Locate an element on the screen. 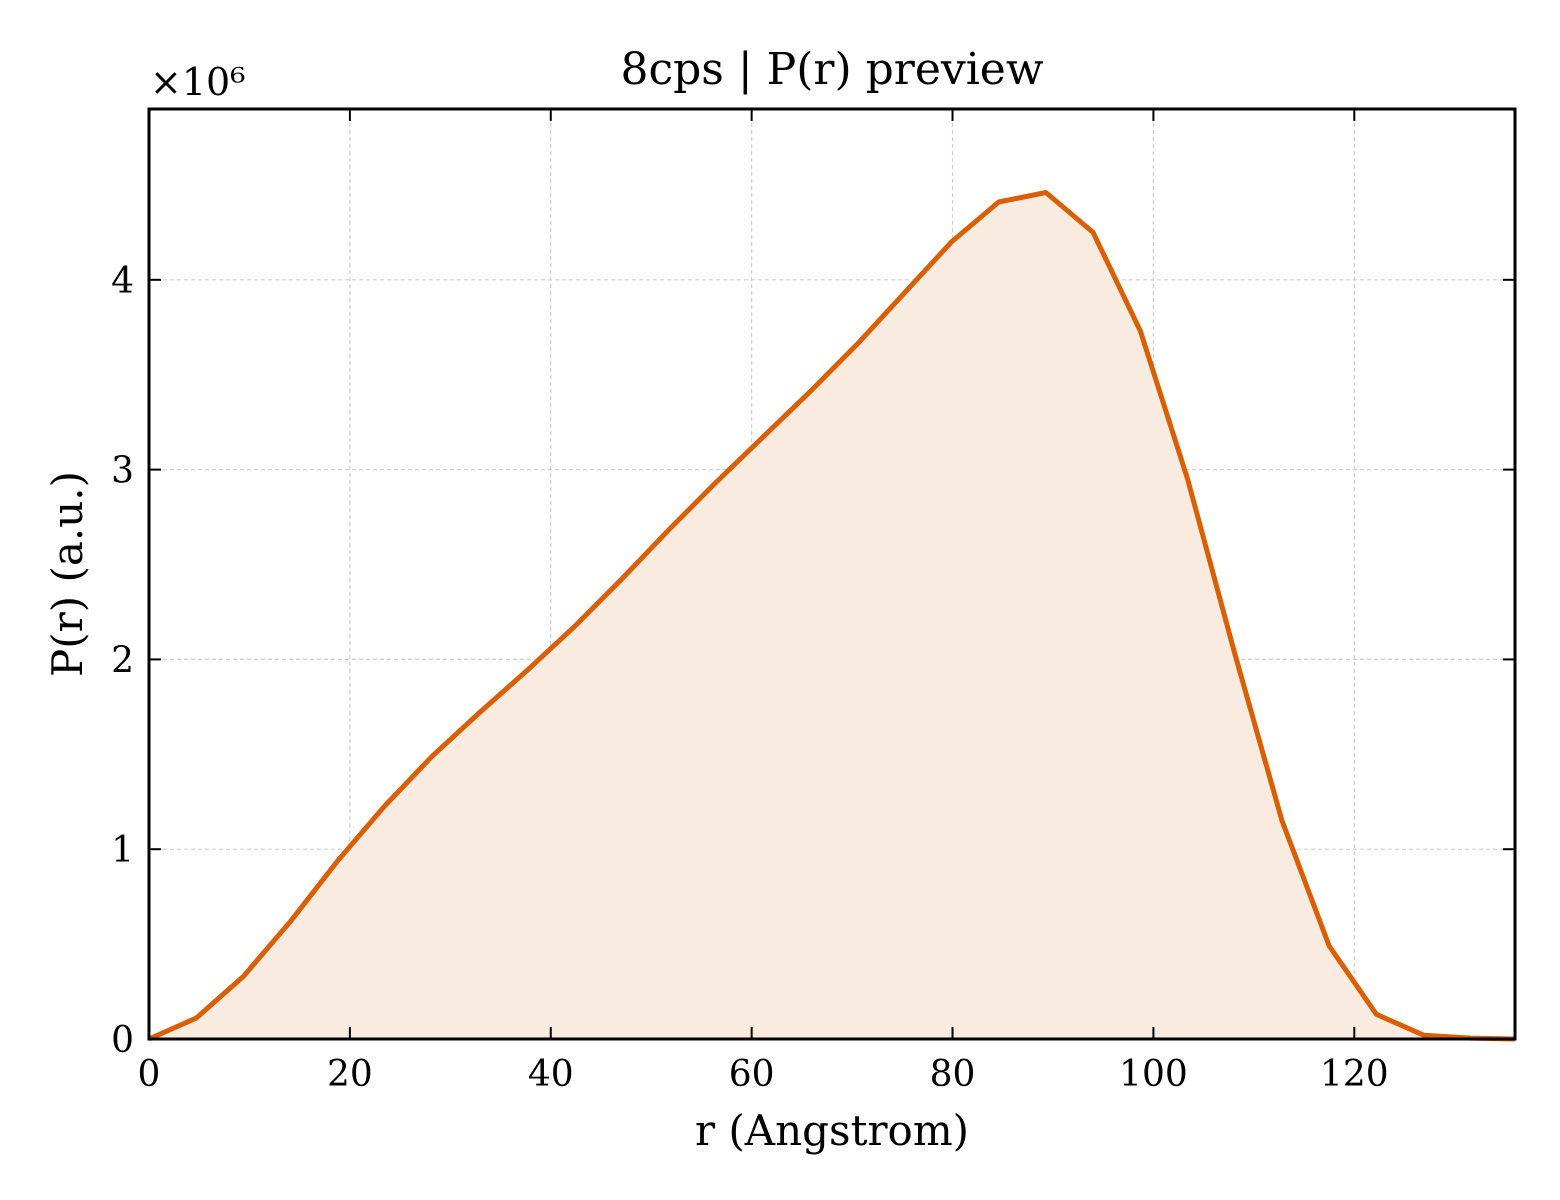 This screenshot has height=1200, width=1560. x-tick-label: 120 is located at coordinates (1354, 1074).